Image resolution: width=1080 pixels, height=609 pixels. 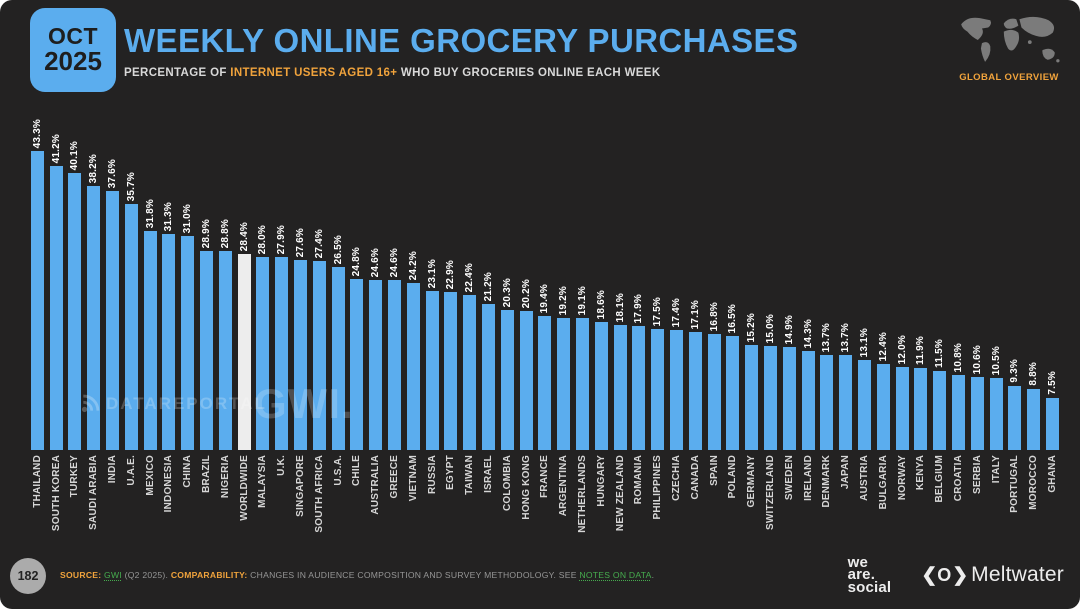 I want to click on bar-country-label: SPAIN, so click(x=714, y=470).